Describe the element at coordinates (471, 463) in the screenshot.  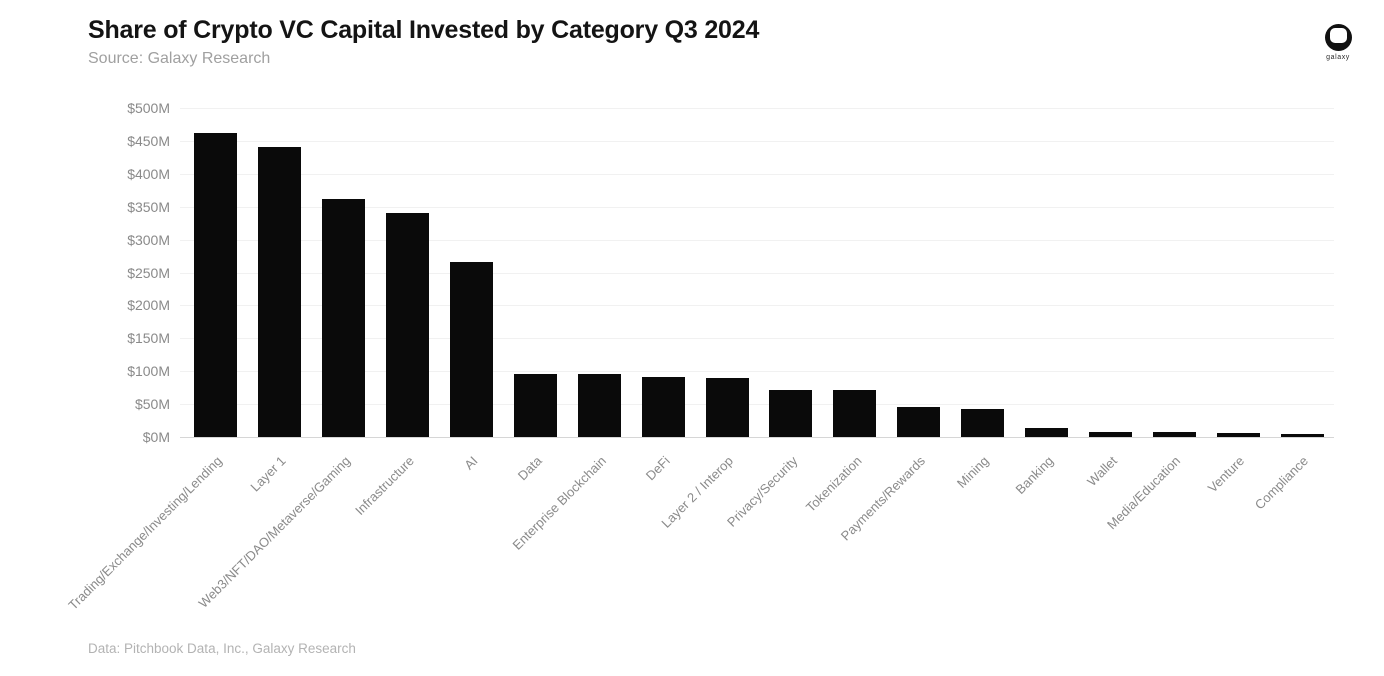
I see `x-tick-label: AI` at that location.